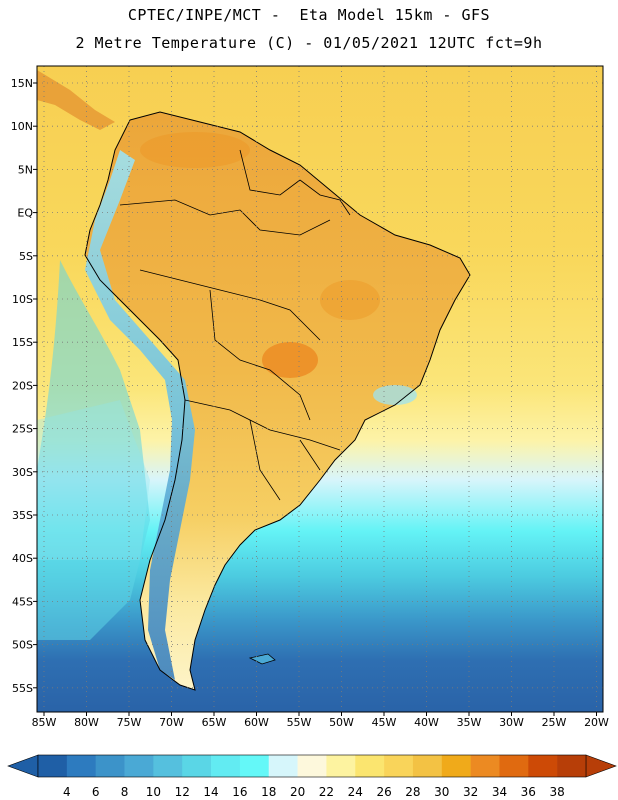 Image resolution: width=618 pixels, height=800 pixels. I want to click on colorbar-high-arrow, so click(601, 766).